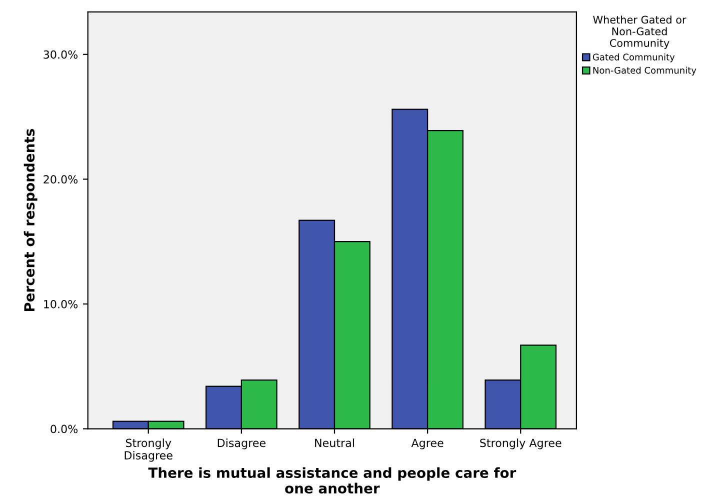 The image size is (703, 498). I want to click on x-tick-label: Agree, so click(427, 444).